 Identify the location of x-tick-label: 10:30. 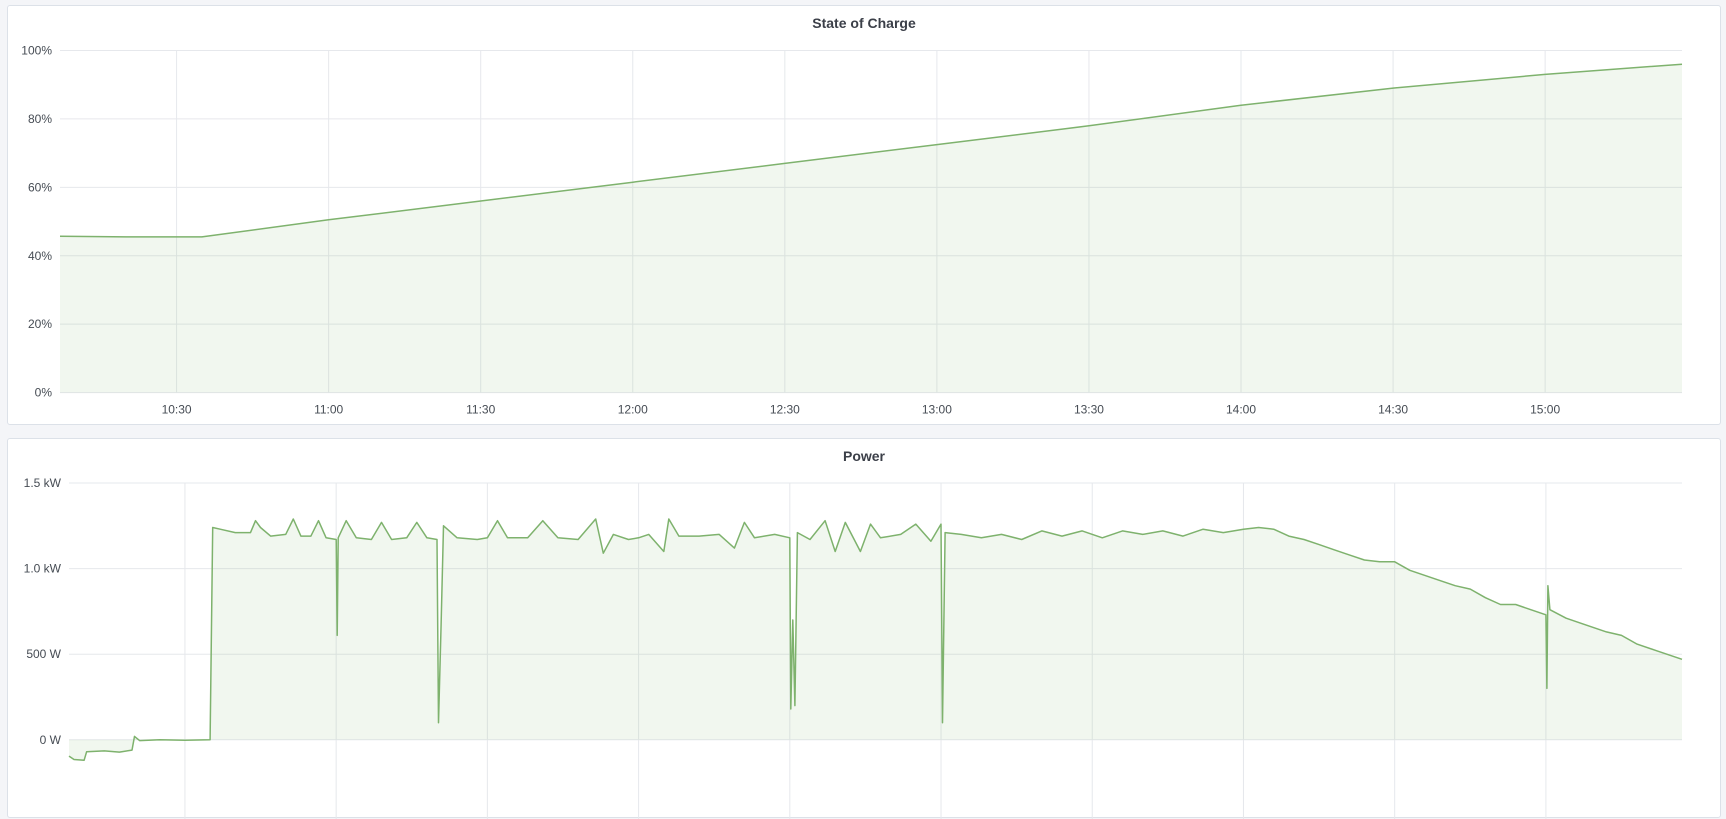
(177, 410).